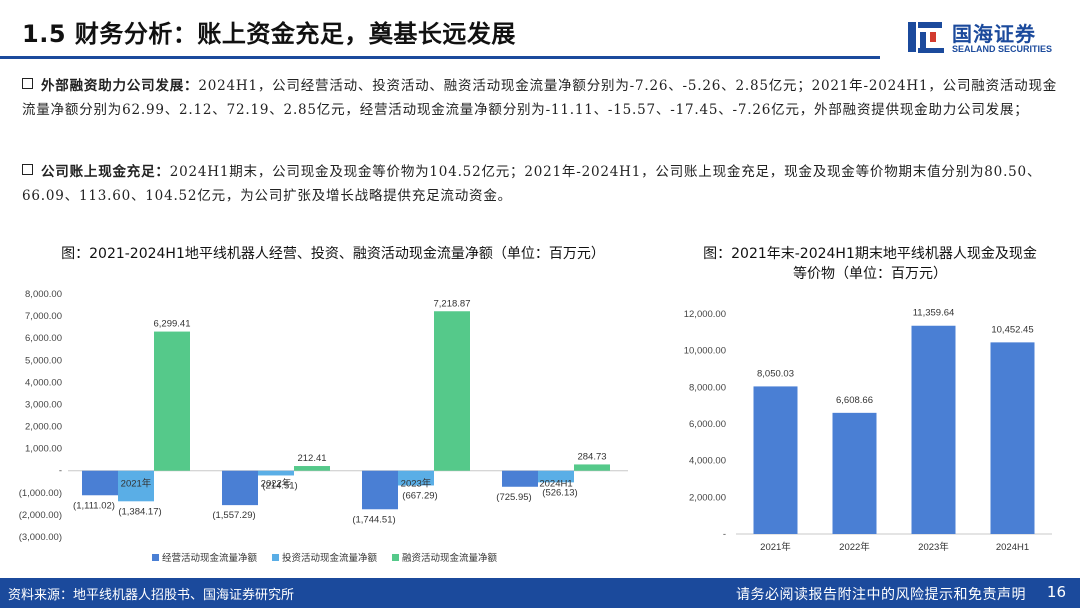  What do you see at coordinates (1012, 329) in the screenshot?
I see `data-label: 10,452.45` at bounding box center [1012, 329].